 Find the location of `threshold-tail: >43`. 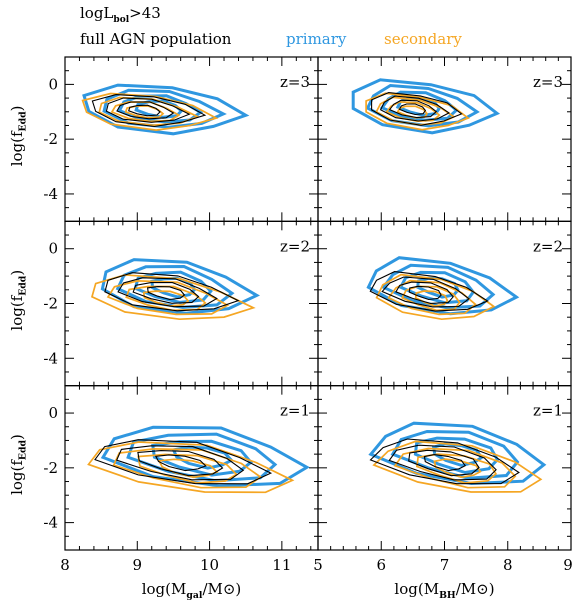

threshold-tail: >43 is located at coordinates (145, 13).